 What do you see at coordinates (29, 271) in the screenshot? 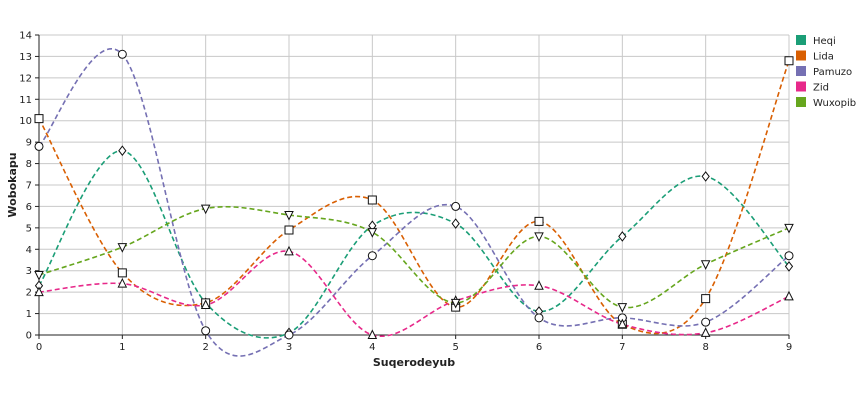
I see `y-tick-label: 3` at bounding box center [29, 271].